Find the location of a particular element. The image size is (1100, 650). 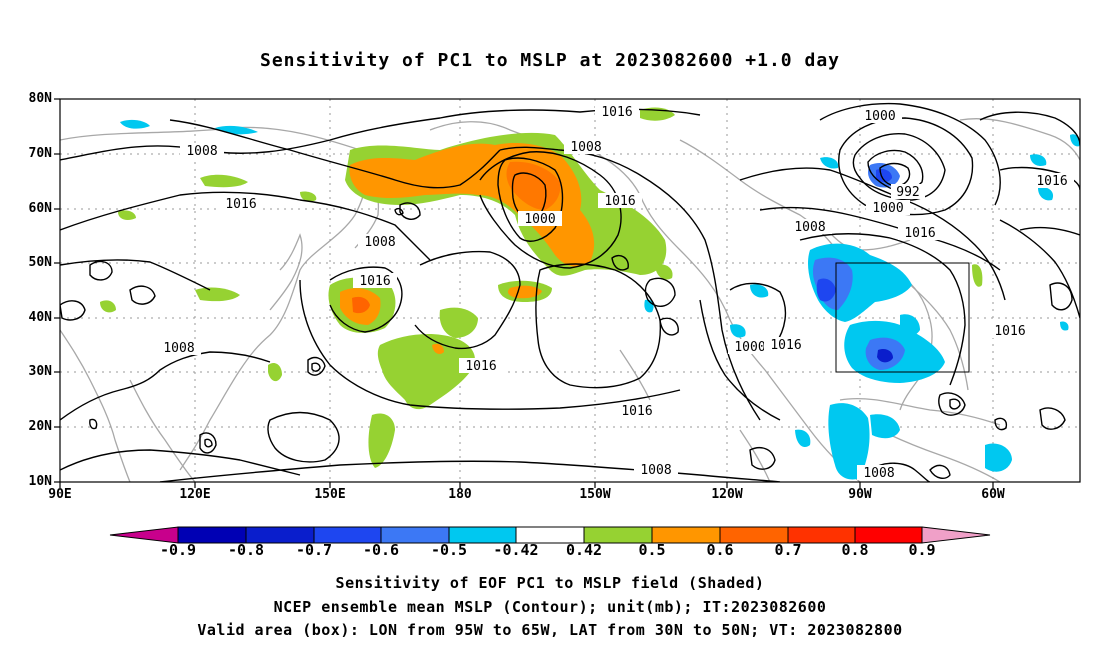

lon-label: 120W is located at coordinates (727, 494).